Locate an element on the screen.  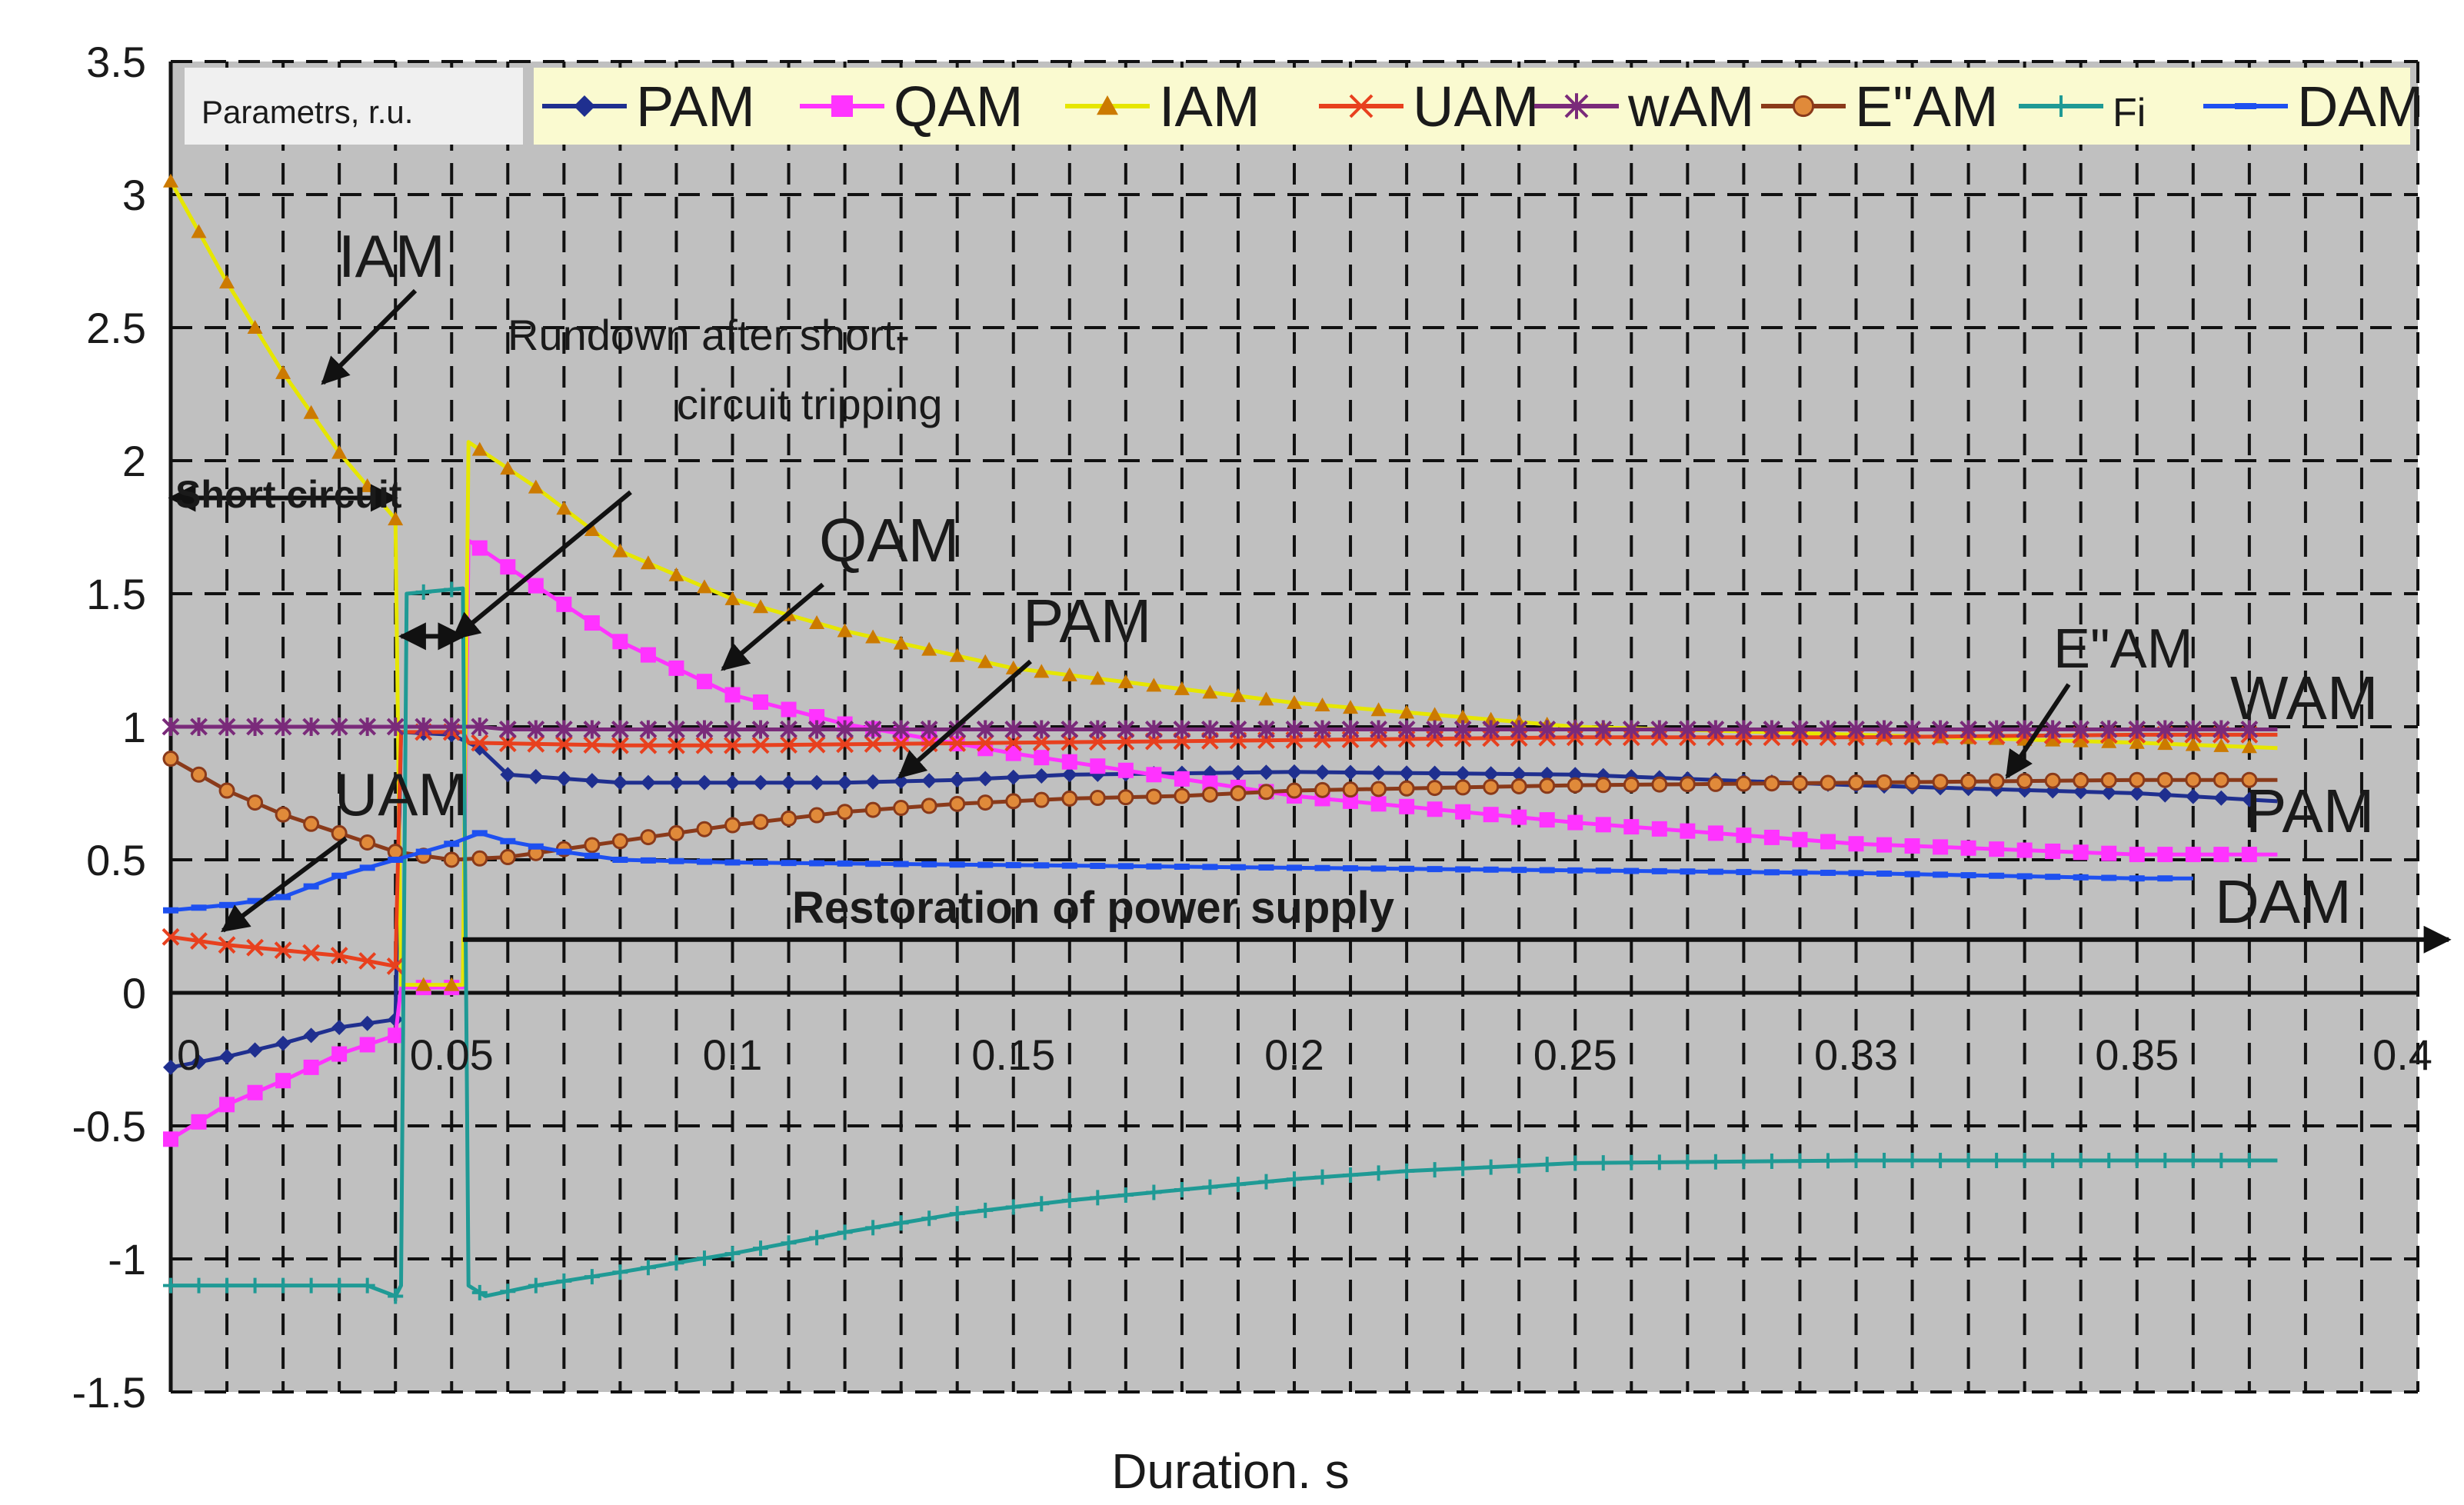
legend-item: UAM is located at coordinates (1429, 106).